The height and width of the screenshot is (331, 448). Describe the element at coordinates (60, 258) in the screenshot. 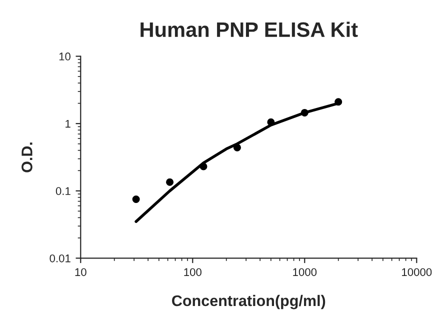

I see `y-tick-label: 0.01` at that location.